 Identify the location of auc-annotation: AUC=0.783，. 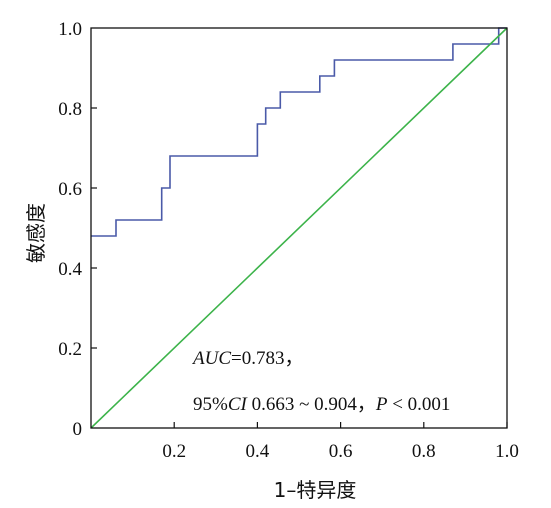
(247, 358).